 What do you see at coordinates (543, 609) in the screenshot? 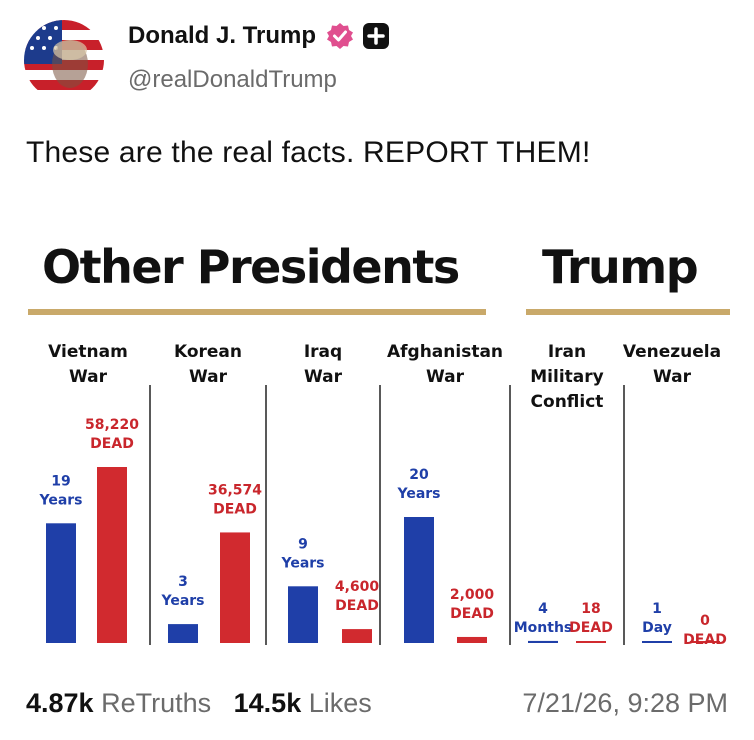
I see `duration-value-label: 4` at bounding box center [543, 609].